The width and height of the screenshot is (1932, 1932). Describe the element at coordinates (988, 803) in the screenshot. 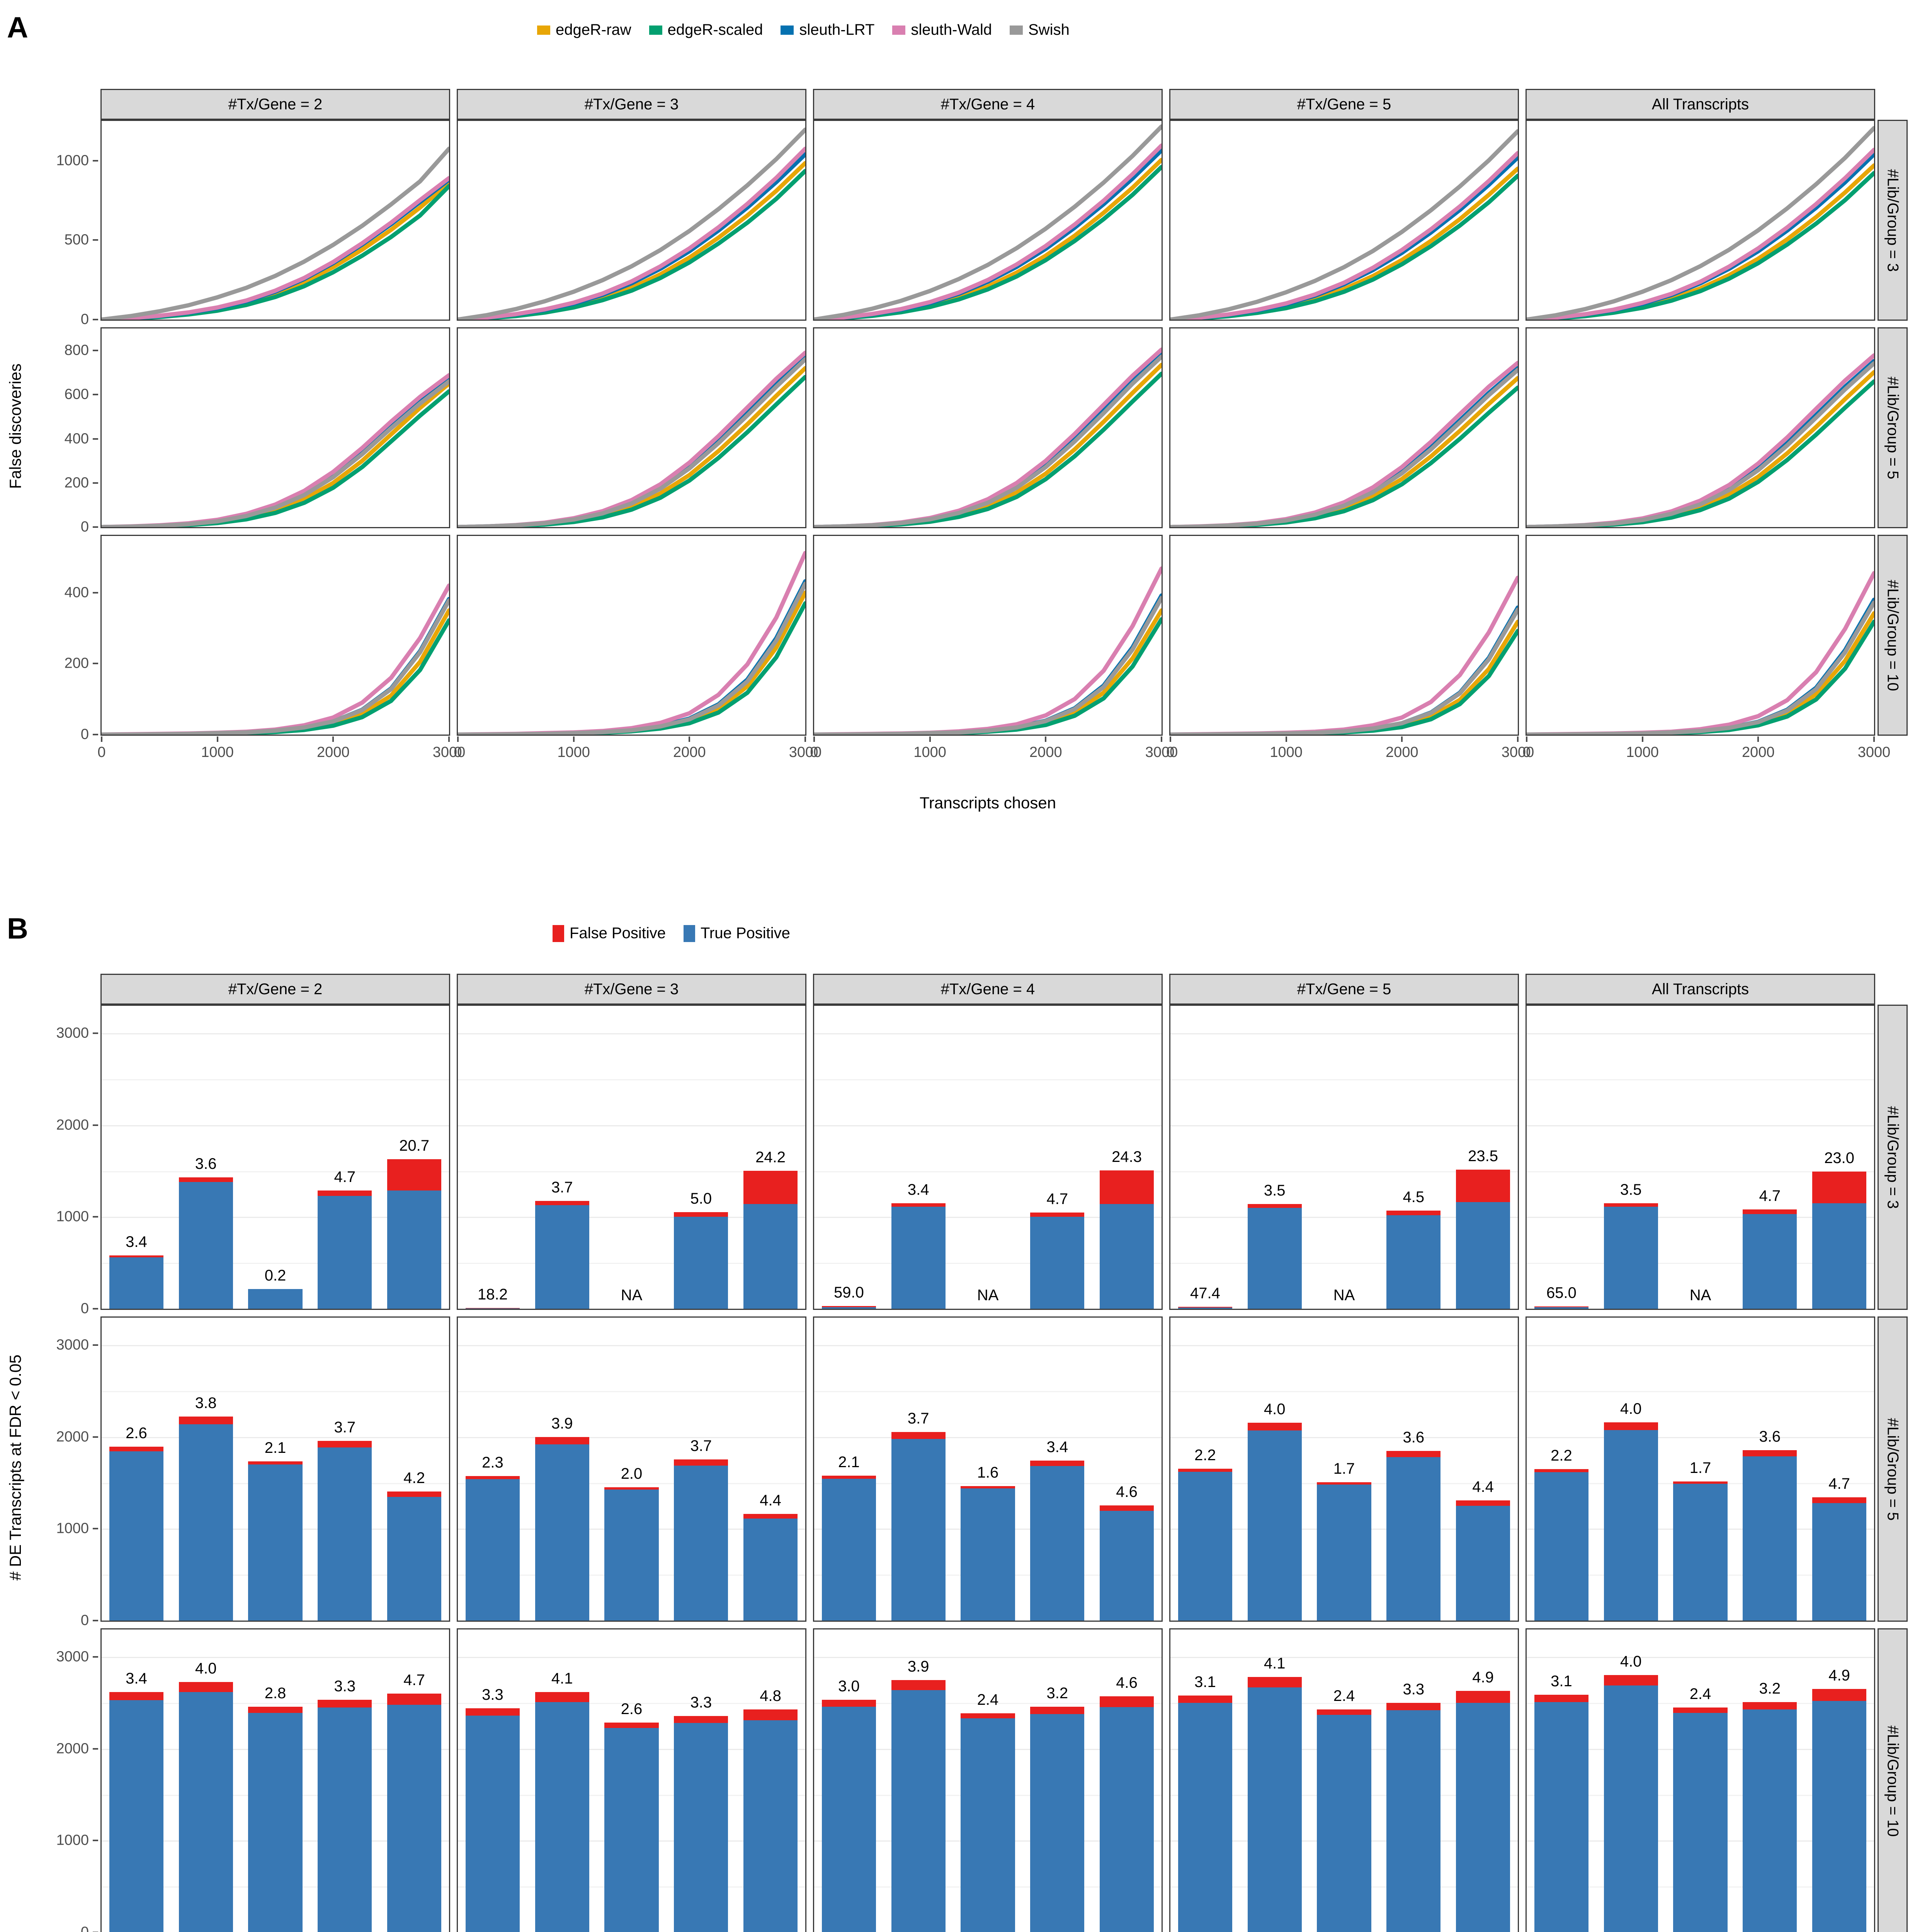

I see `panel-a-x-axis-title: Transcripts chosen` at that location.